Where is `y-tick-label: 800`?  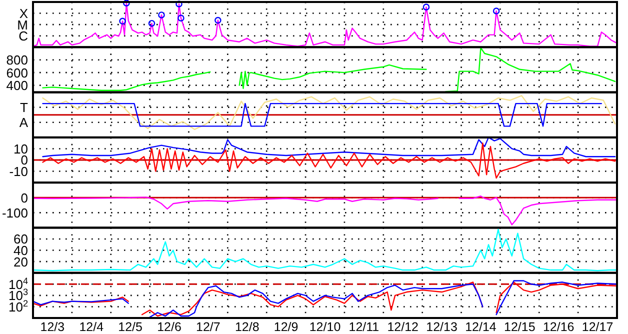
y-tick-label: 800 is located at coordinates (17, 60).